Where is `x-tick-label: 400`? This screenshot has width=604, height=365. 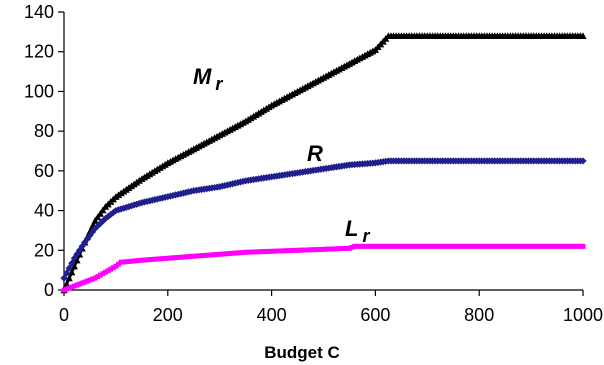 x-tick-label: 400 is located at coordinates (272, 315).